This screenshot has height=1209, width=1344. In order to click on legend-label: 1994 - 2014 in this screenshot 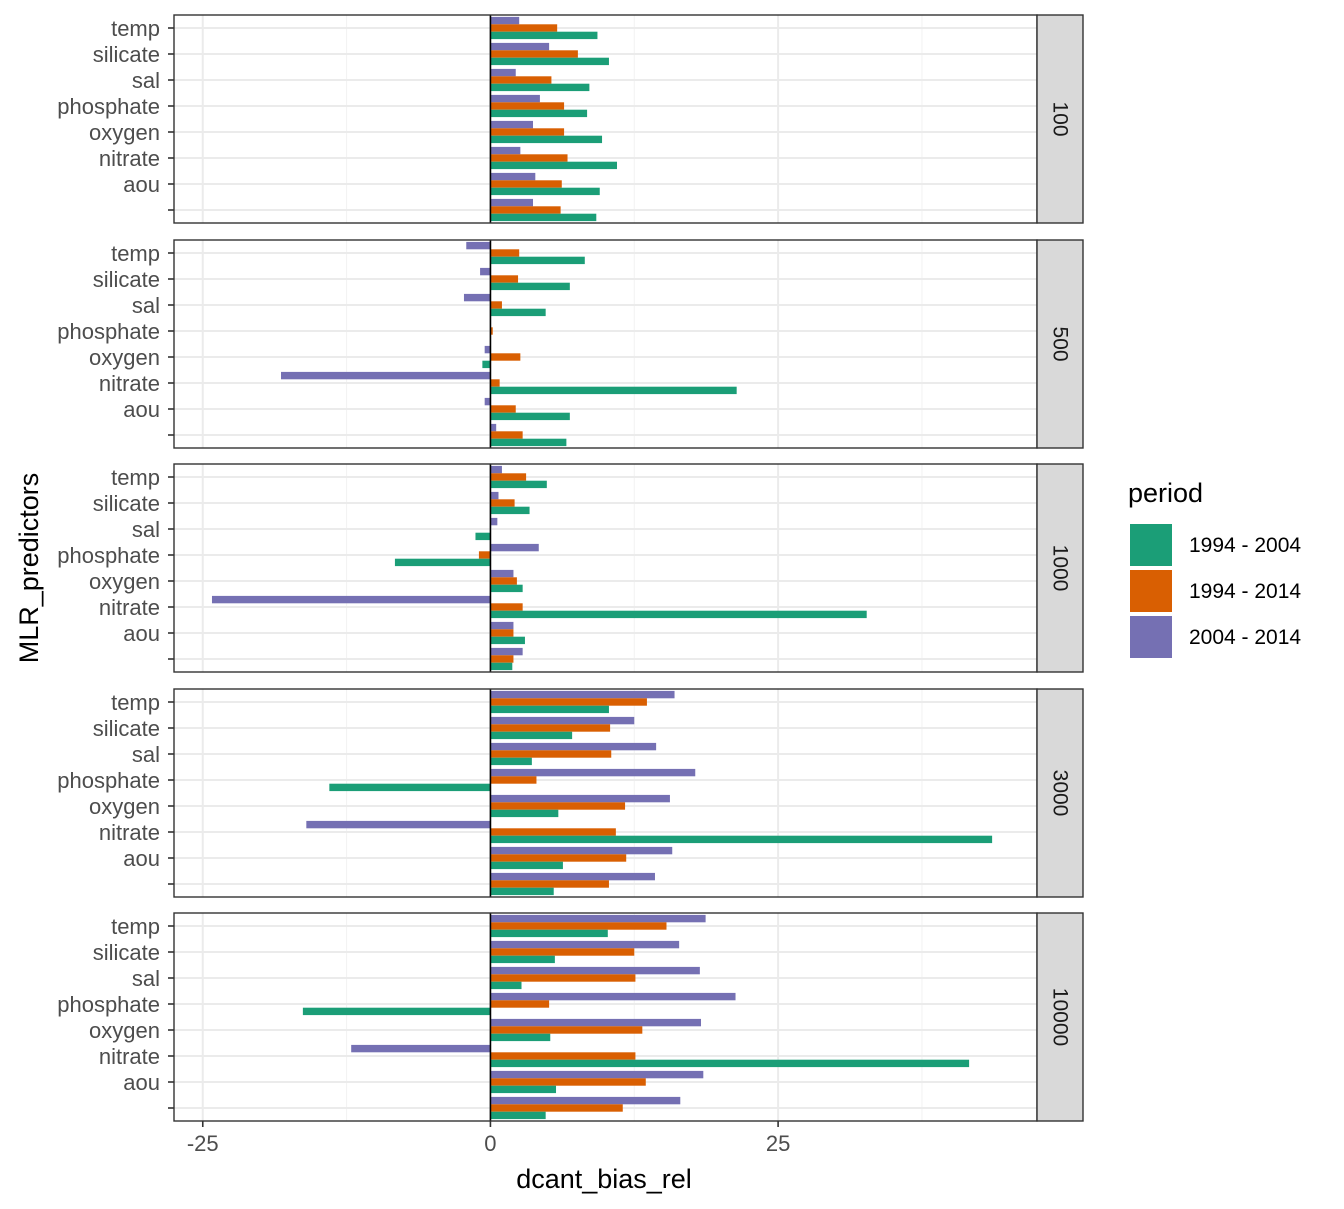, I will do `click(1245, 591)`.